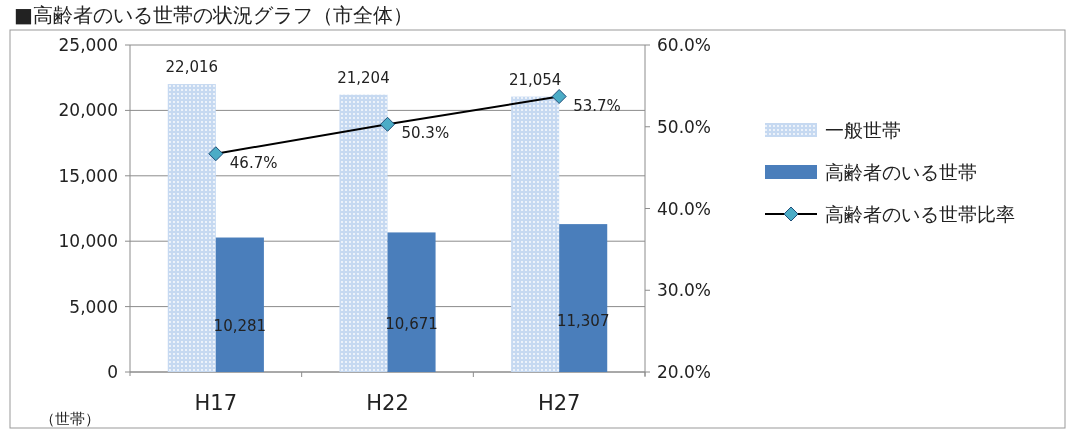 This screenshot has height=430, width=1070. Describe the element at coordinates (88, 175) in the screenshot. I see `y-tick-label: 15,000` at that location.